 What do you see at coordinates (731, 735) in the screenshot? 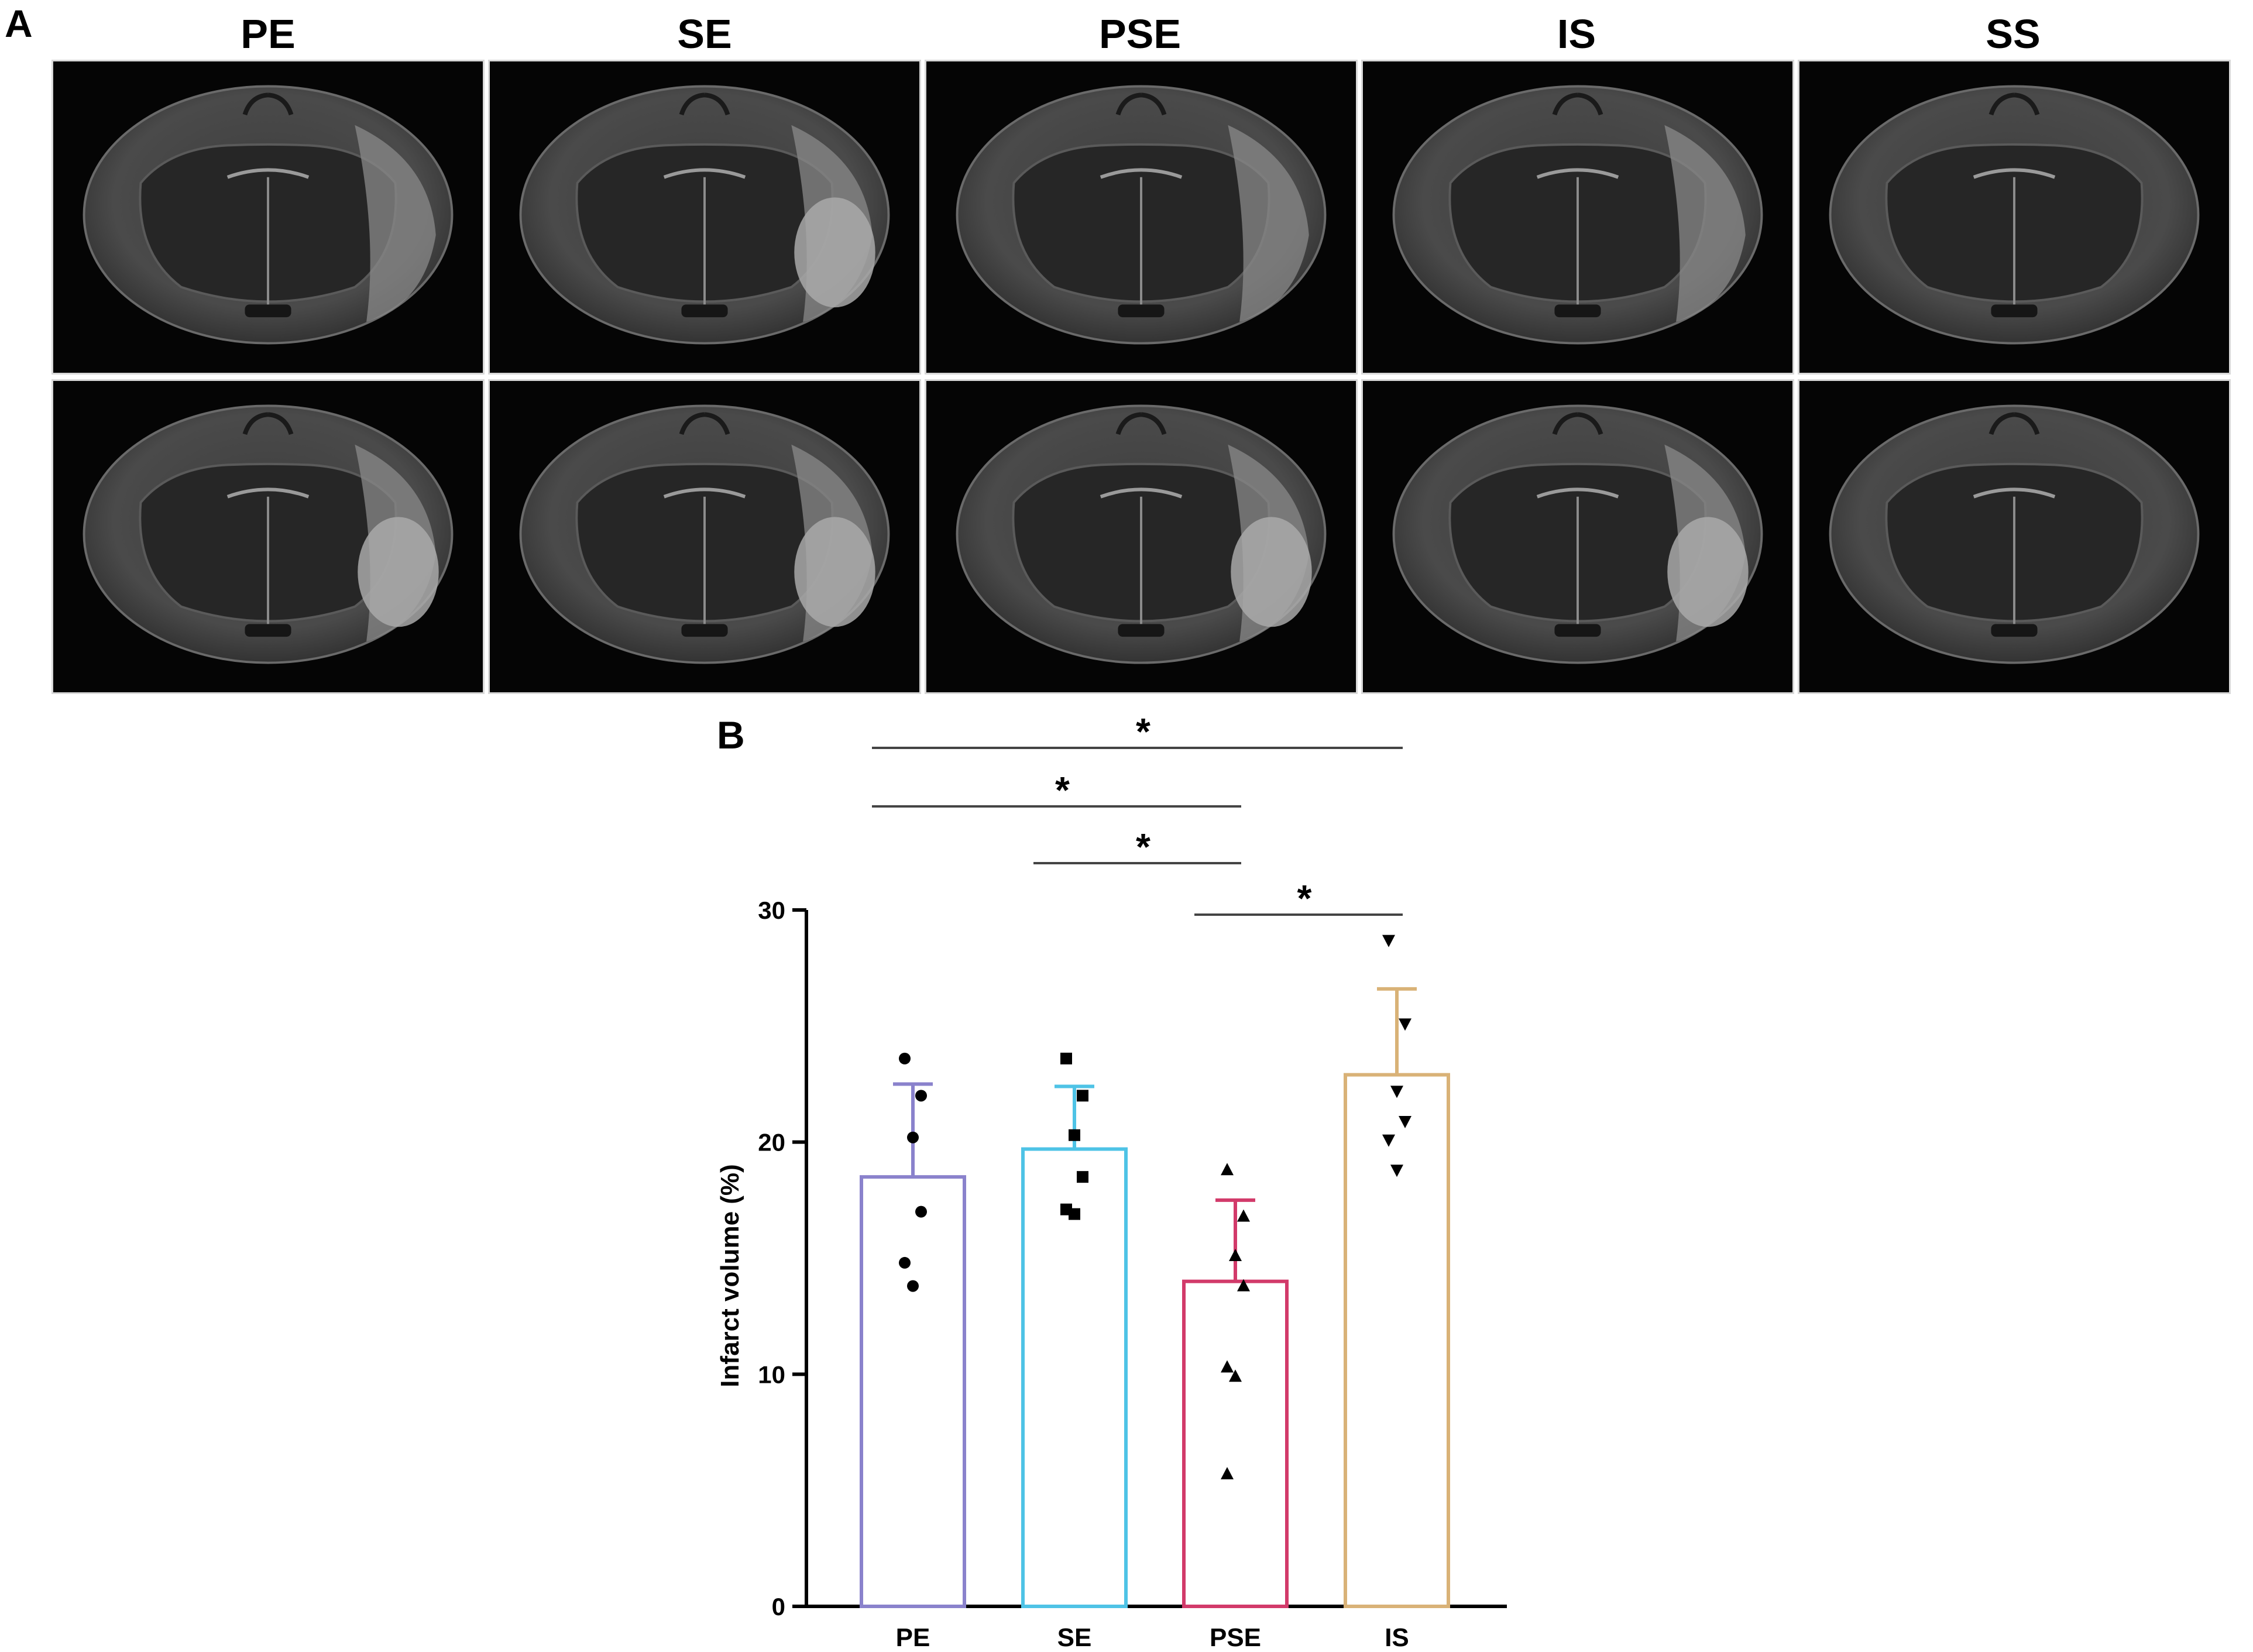
I see `panel-b-letter: B` at bounding box center [731, 735].